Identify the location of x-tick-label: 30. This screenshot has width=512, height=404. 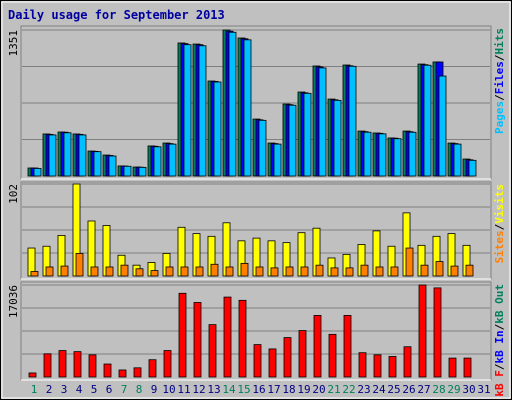
(468, 389).